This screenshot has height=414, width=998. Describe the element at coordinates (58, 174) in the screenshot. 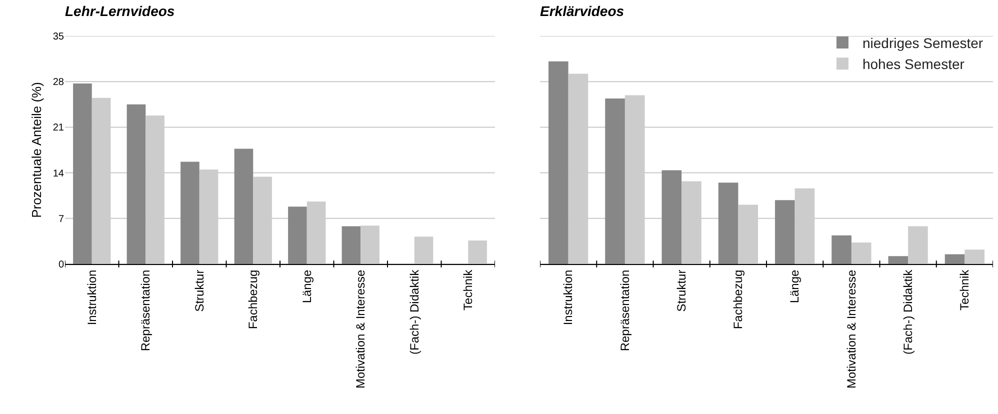

I see `y-tick-label: 14` at that location.